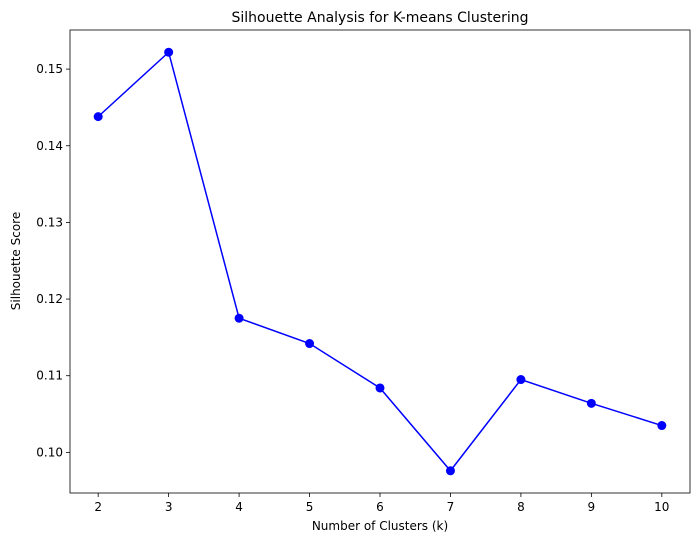  I want to click on y-tick-label: 0.11, so click(49, 376).